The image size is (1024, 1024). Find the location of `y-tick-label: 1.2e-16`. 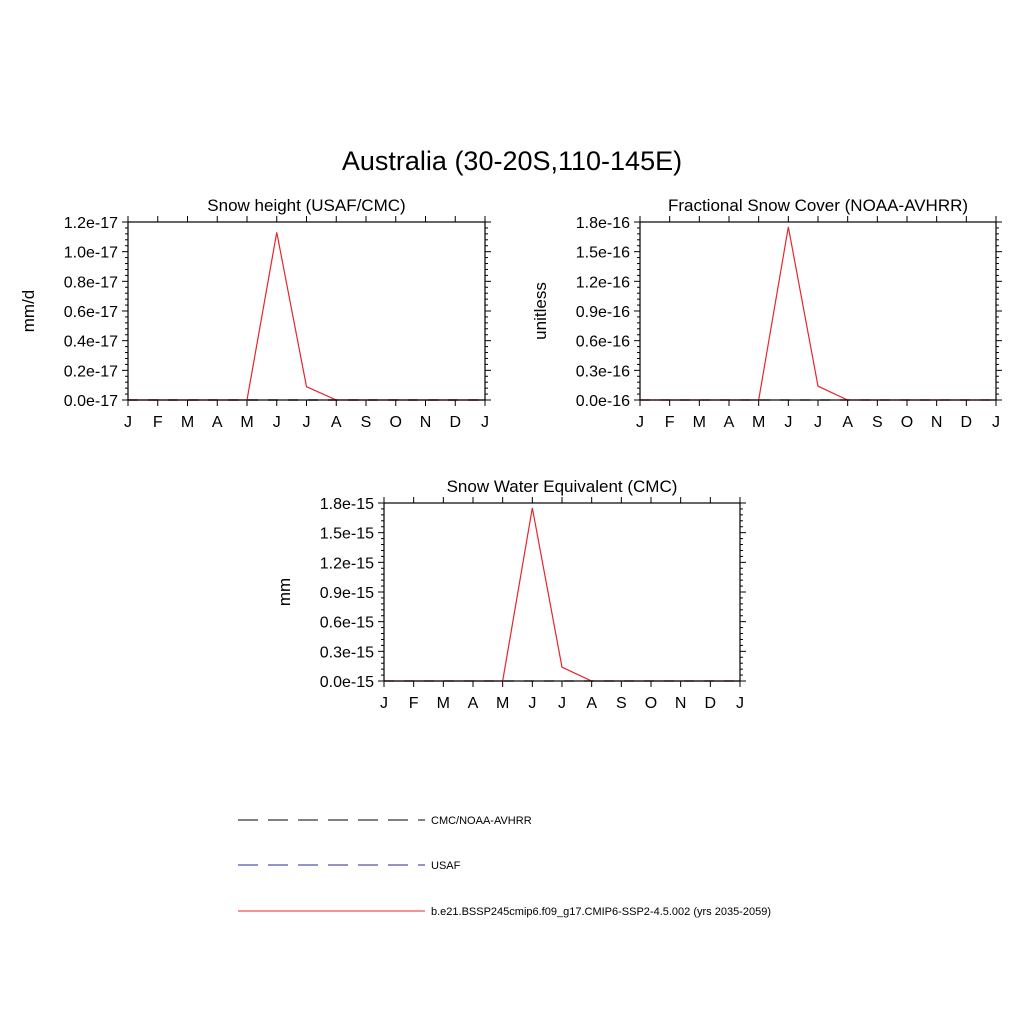

y-tick-label: 1.2e-16 is located at coordinates (603, 282).